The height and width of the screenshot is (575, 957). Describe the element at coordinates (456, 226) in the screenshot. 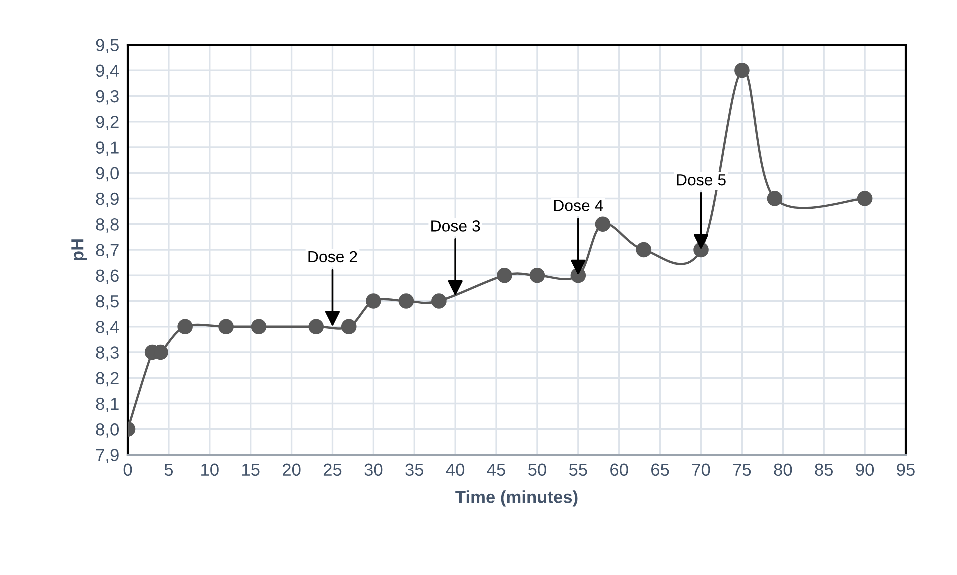

I see `annotation: Dose 3` at that location.